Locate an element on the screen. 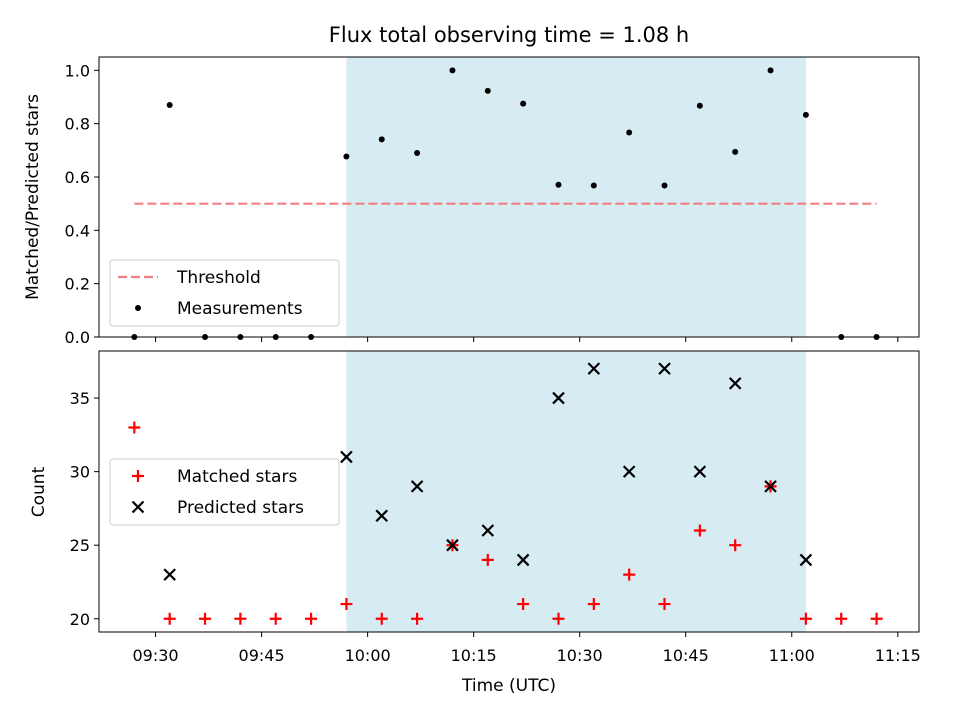 The image size is (960, 720). bottom-y-axis-label: Count is located at coordinates (39, 491).